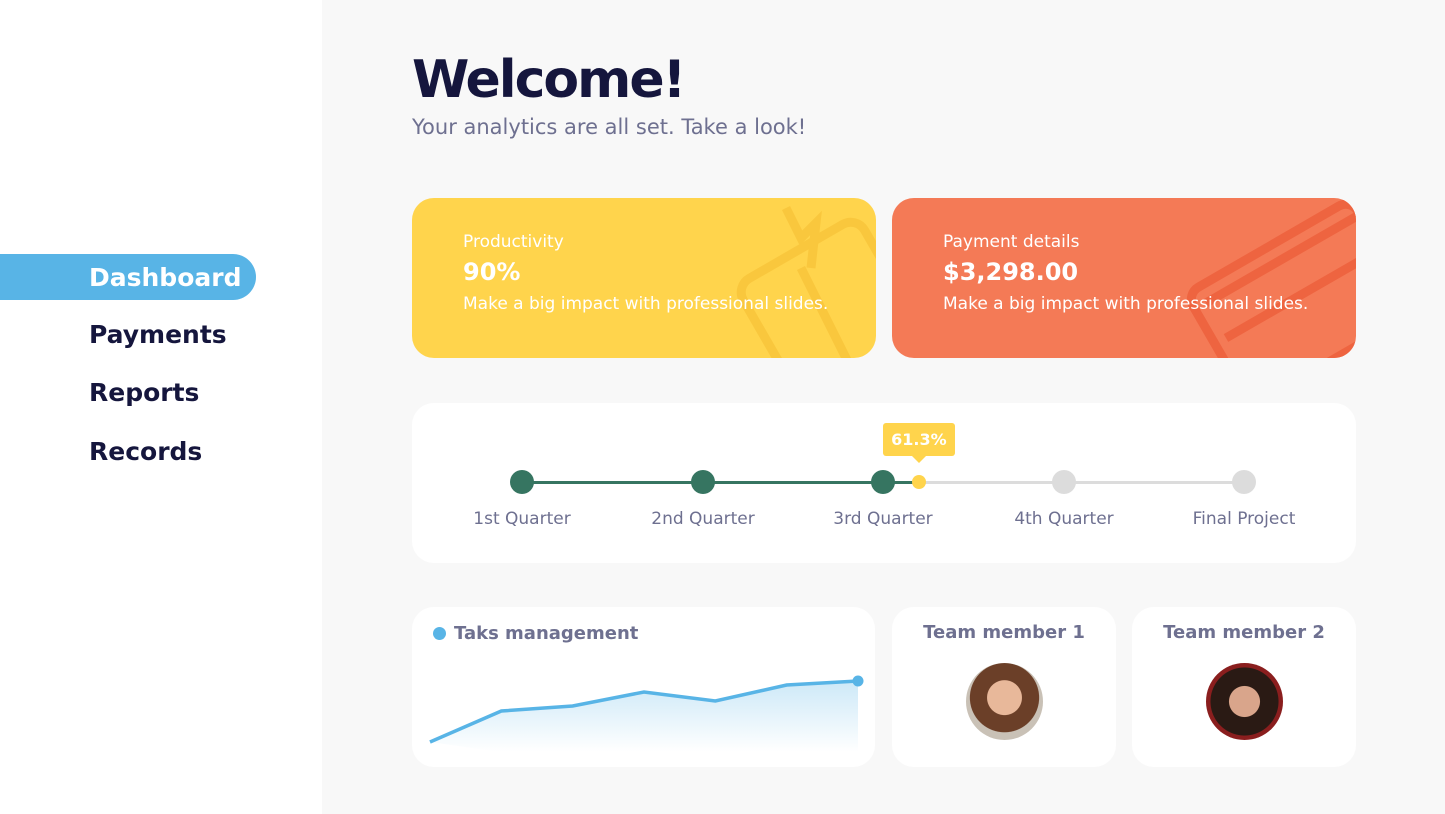 The width and height of the screenshot is (1445, 814). What do you see at coordinates (1004, 632) in the screenshot?
I see `team-member-label: Team member 1` at bounding box center [1004, 632].